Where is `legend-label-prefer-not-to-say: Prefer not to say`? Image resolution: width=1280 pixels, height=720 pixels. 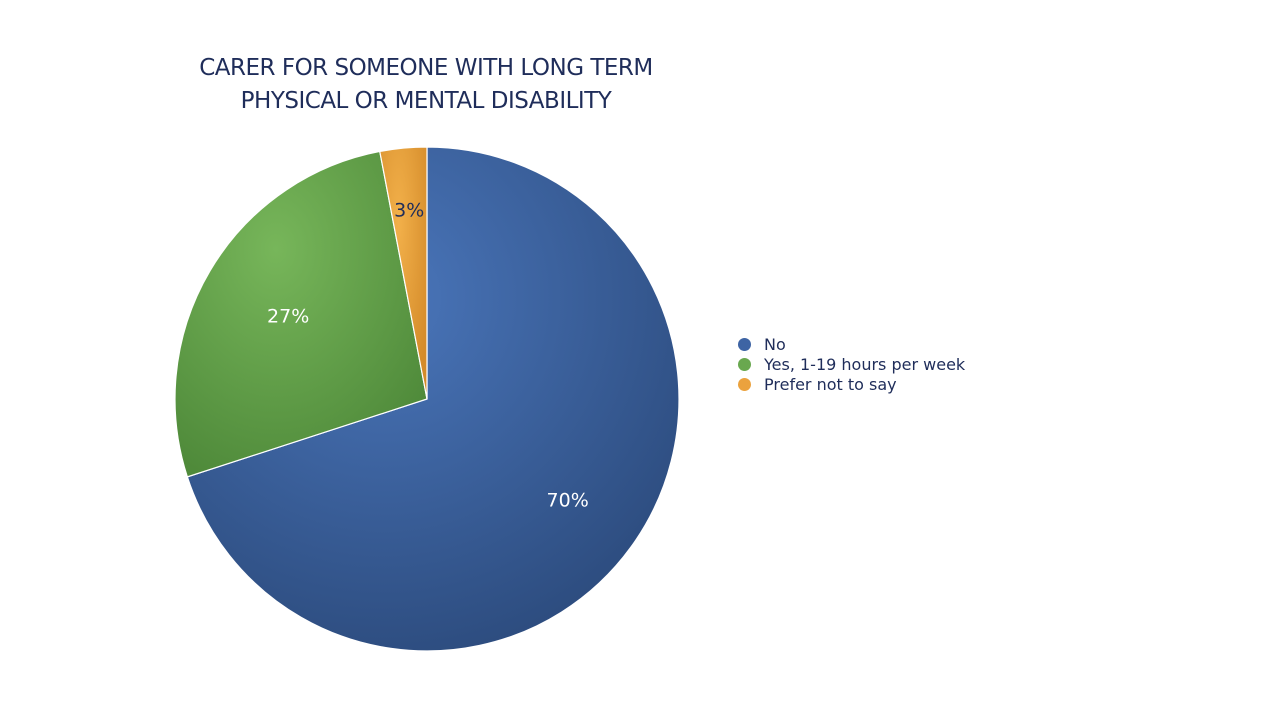
legend-label-prefer-not-to-say: Prefer not to say is located at coordinates (830, 384).